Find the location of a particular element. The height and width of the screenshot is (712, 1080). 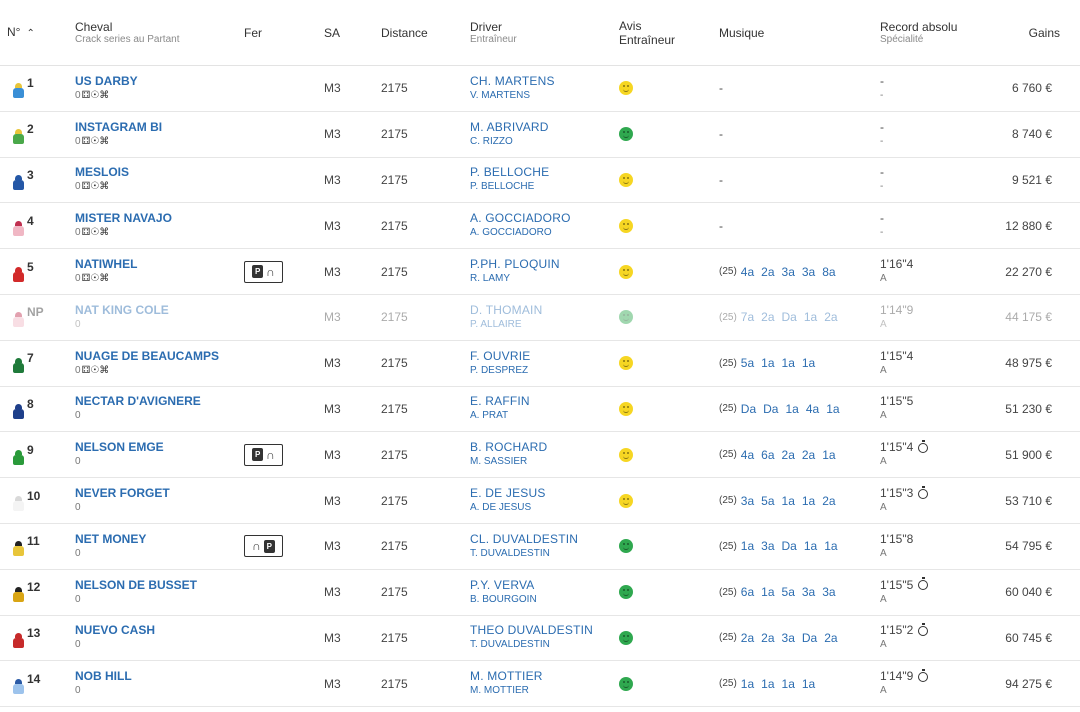

horse-name-link: NUEVO CASH is located at coordinates (115, 630).